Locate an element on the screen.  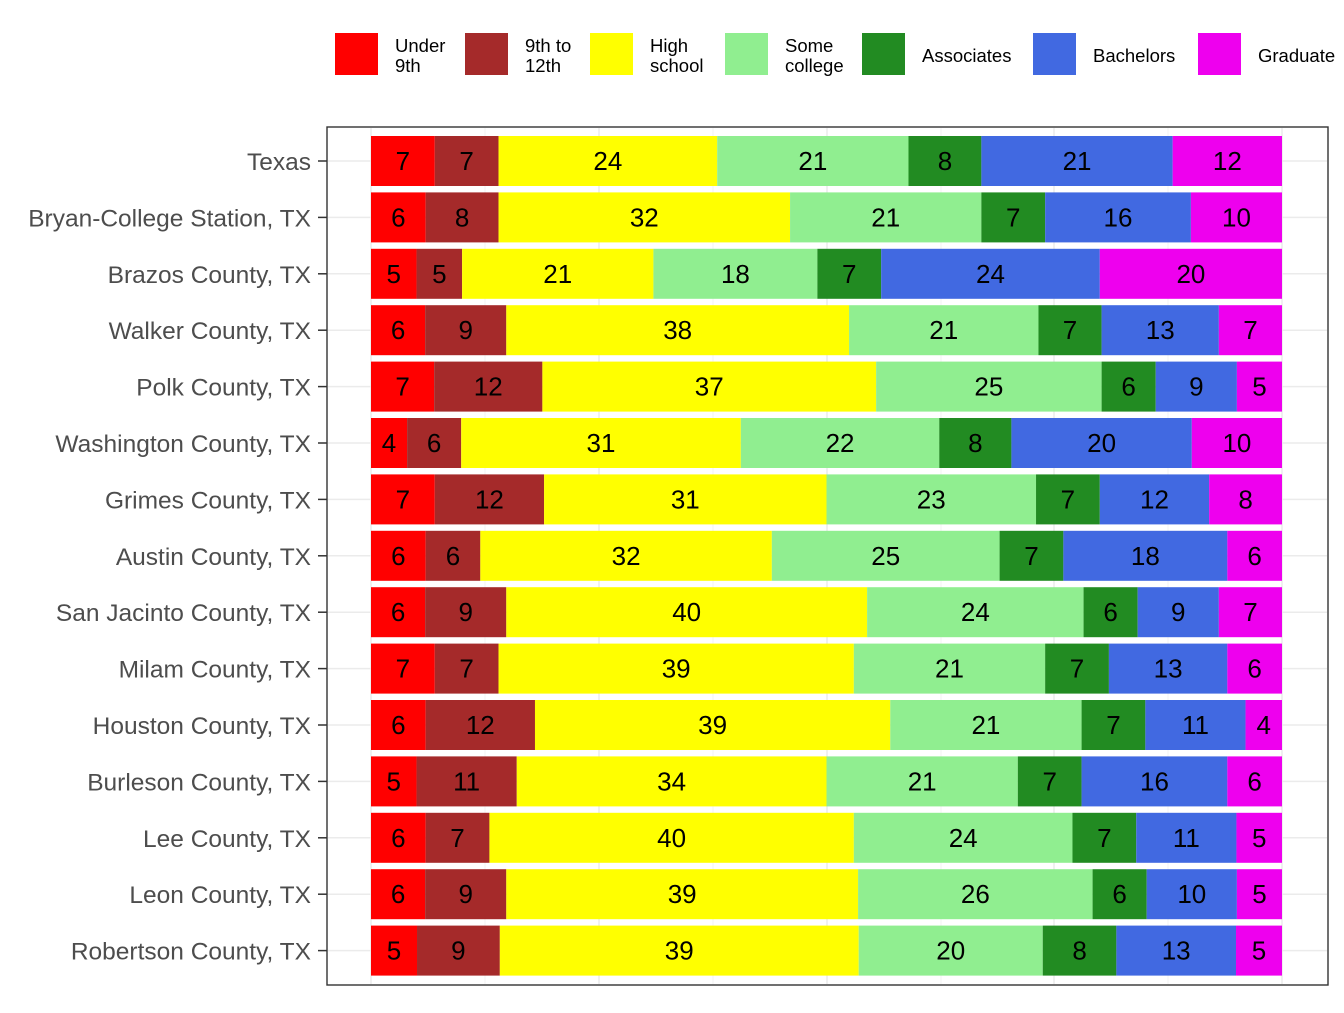
y-tick-label: Brazos County, TX is located at coordinates (209, 275).